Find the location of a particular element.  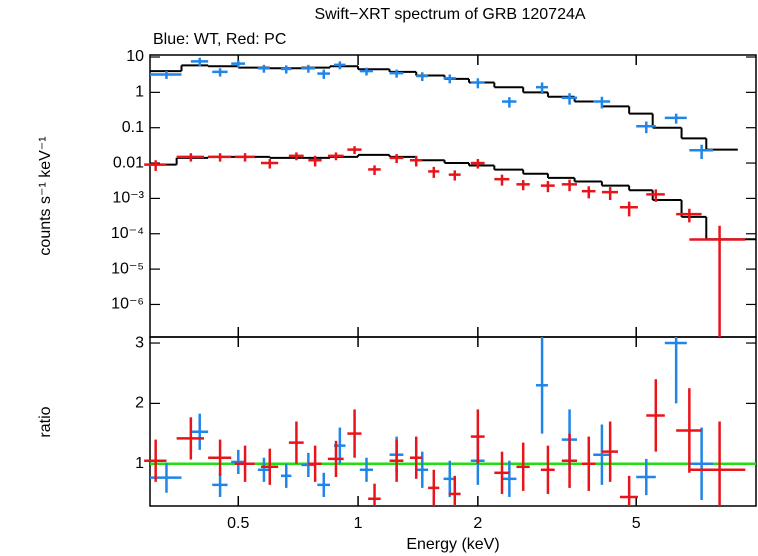

y-axis-label: ratio is located at coordinates (45, 421).